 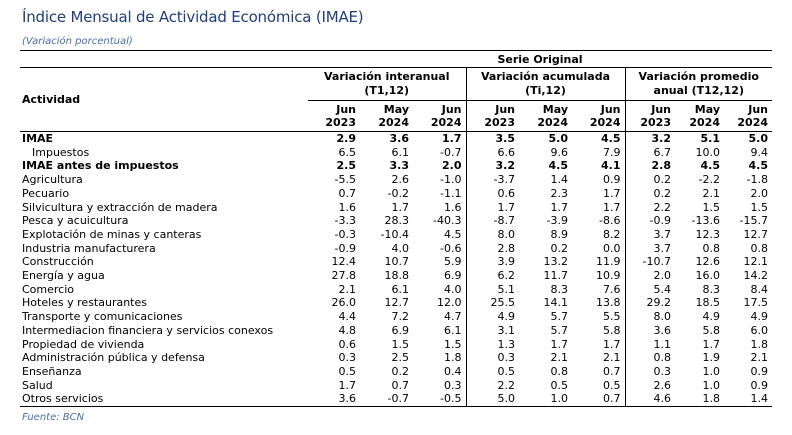 I want to click on value-cell: -0.9, so click(x=345, y=248).